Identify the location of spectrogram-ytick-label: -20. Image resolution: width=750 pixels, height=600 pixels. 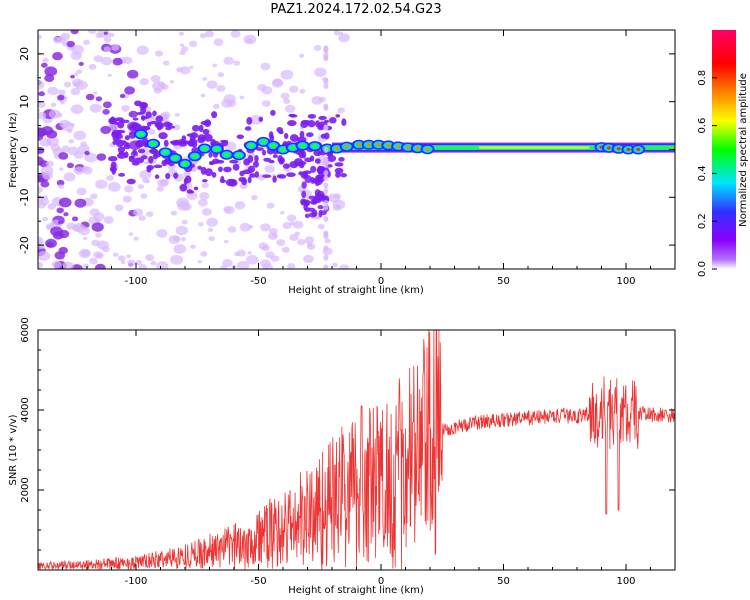
(24, 245).